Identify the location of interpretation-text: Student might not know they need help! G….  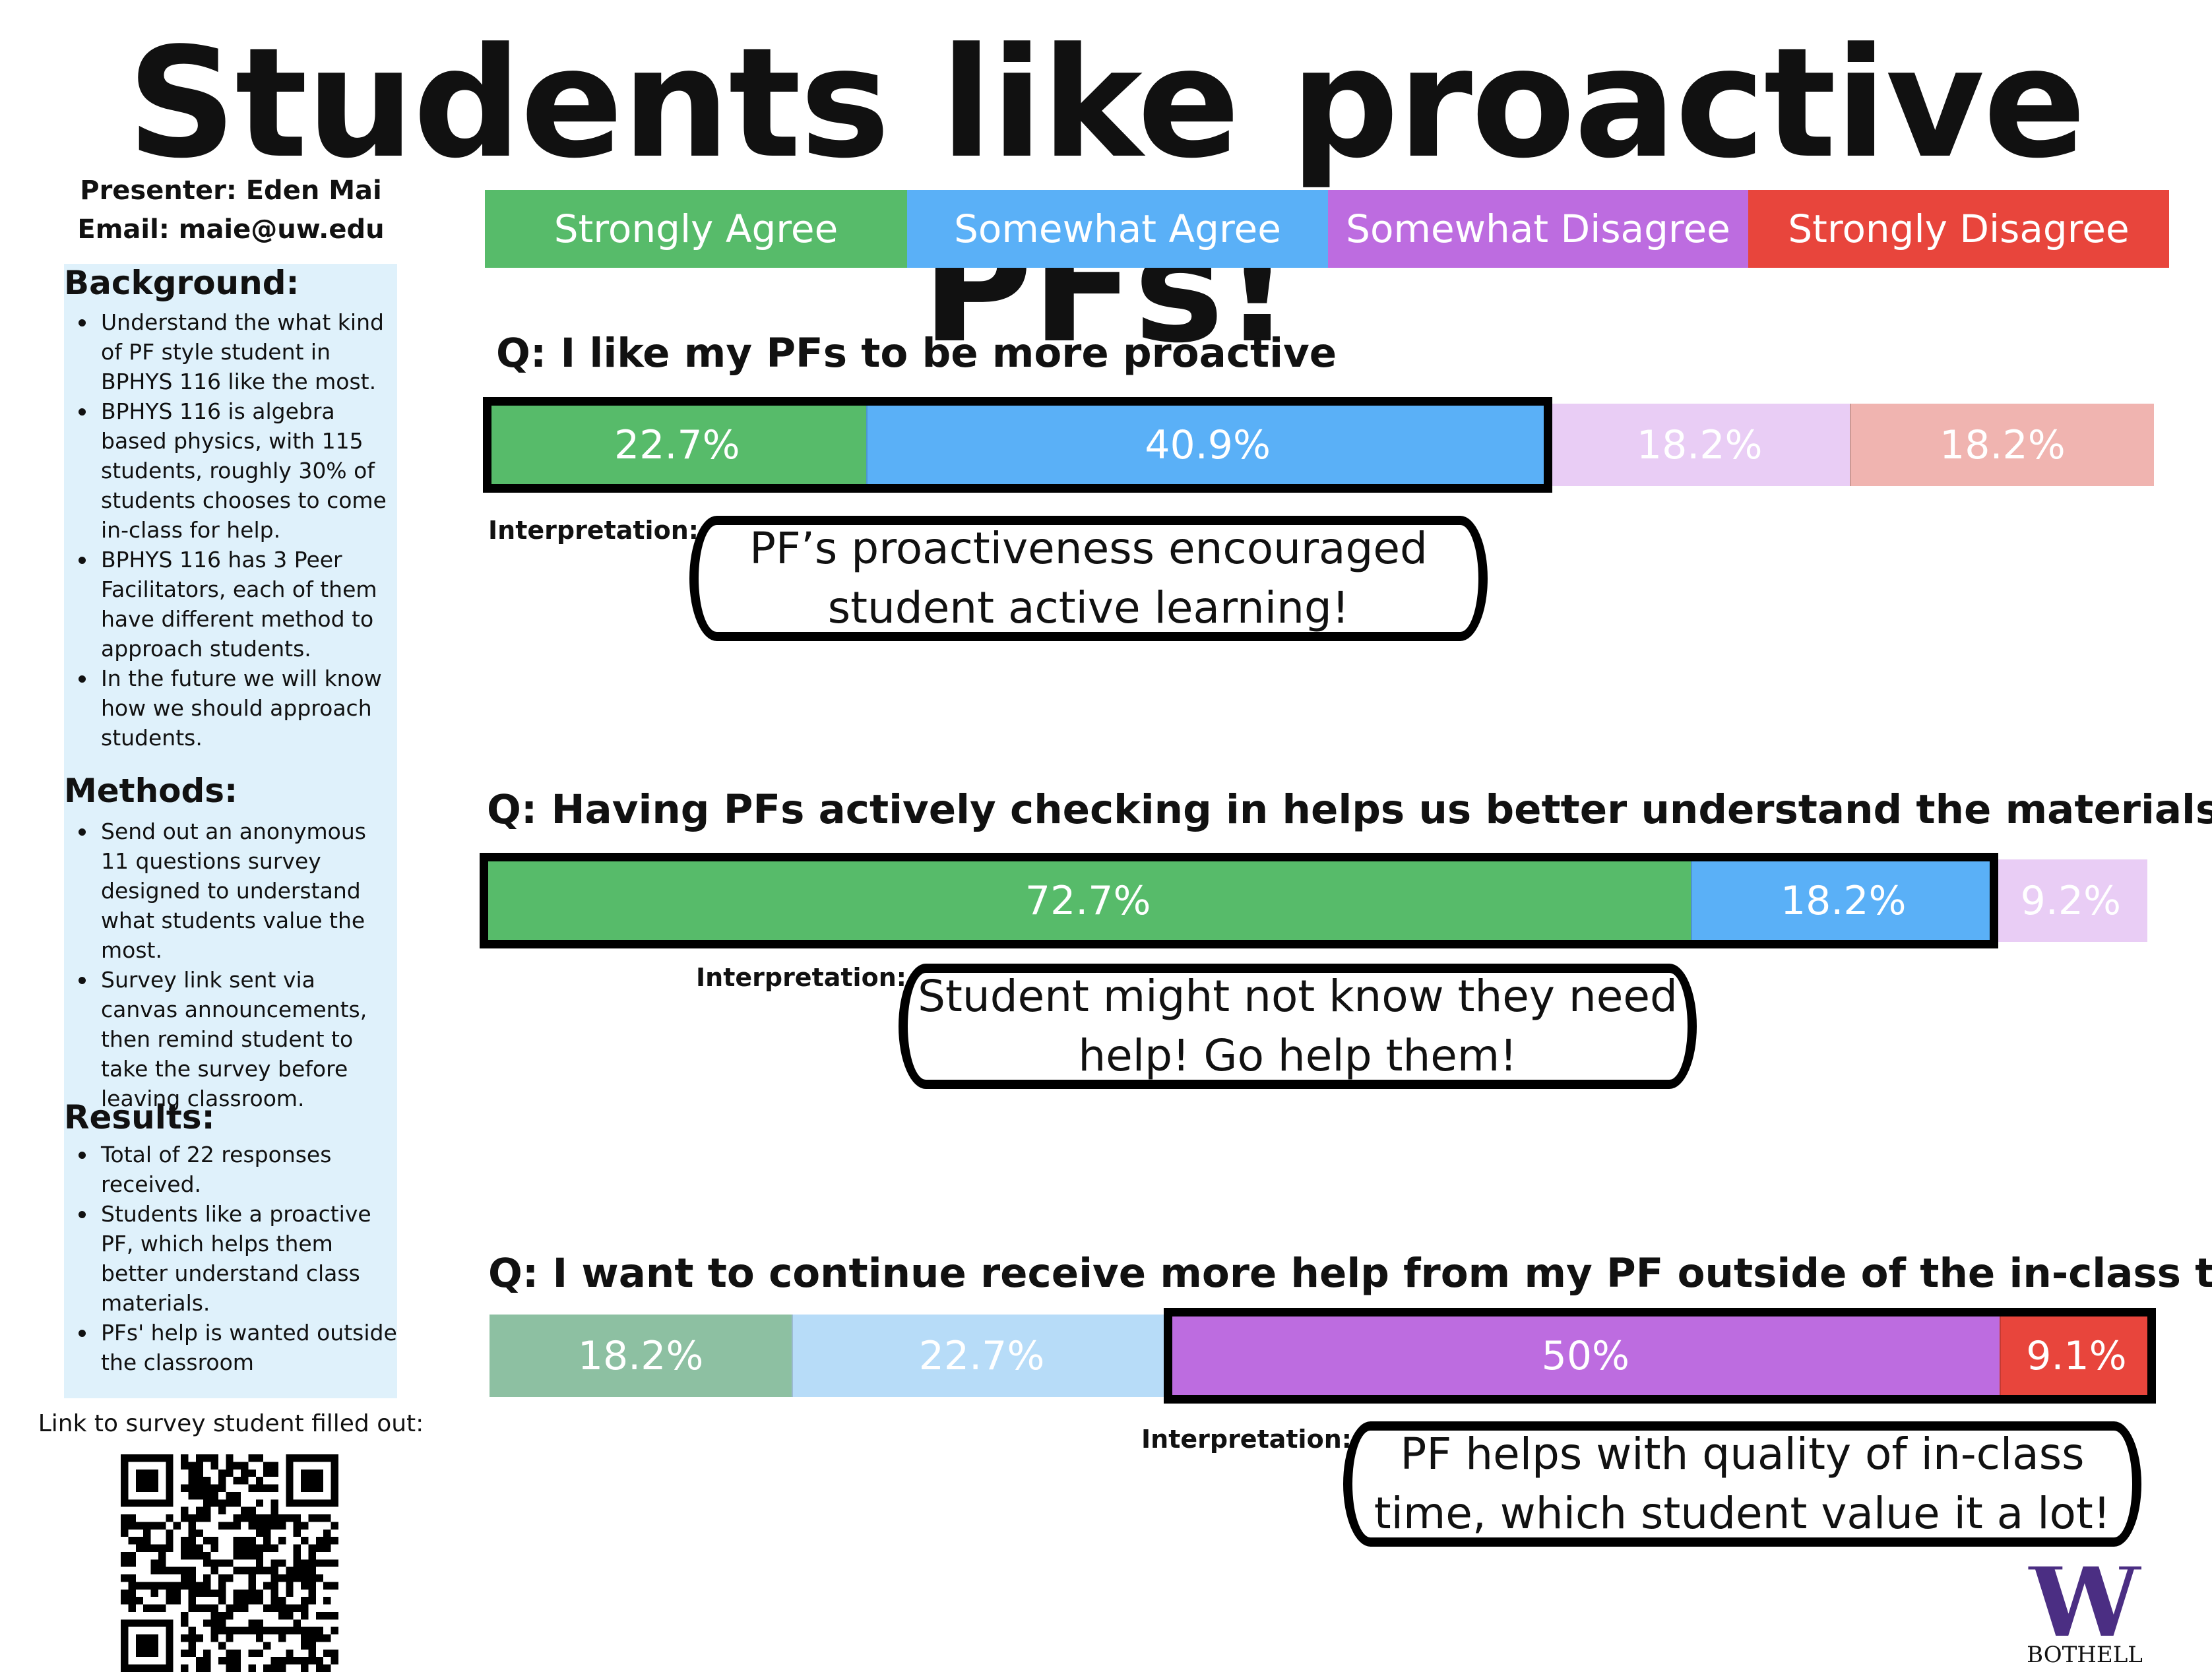
(1298, 1026).